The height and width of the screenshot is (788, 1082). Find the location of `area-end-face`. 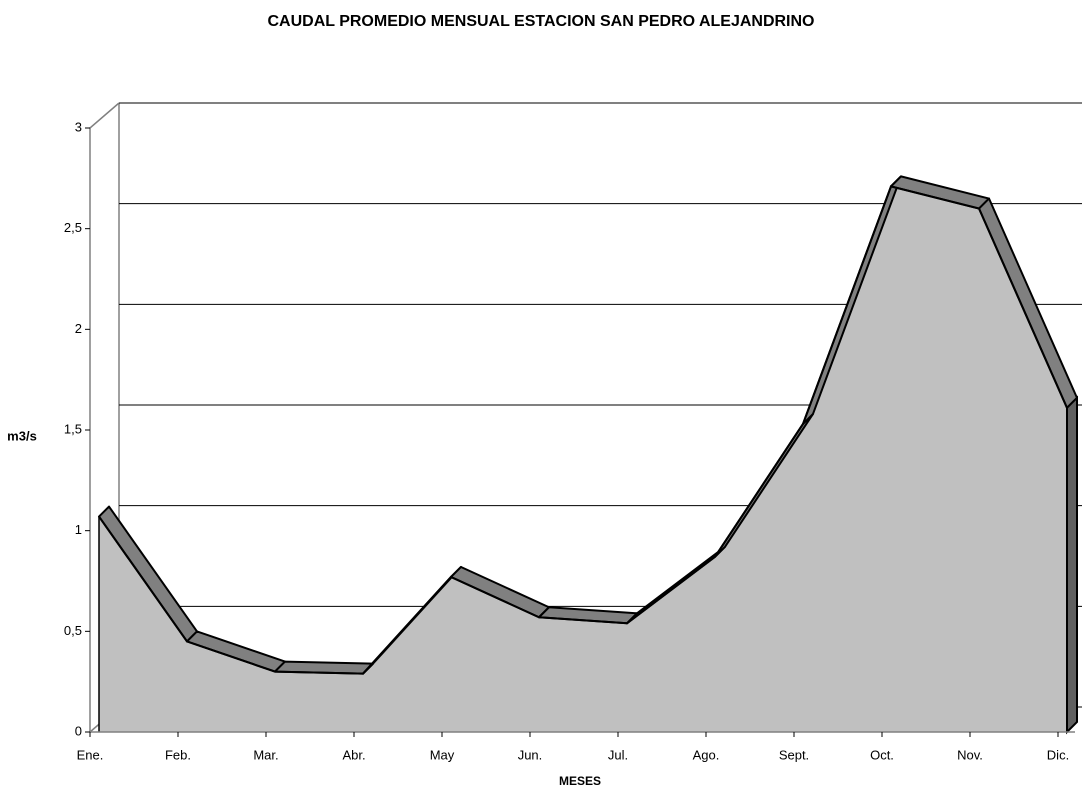

area-end-face is located at coordinates (1072, 565).